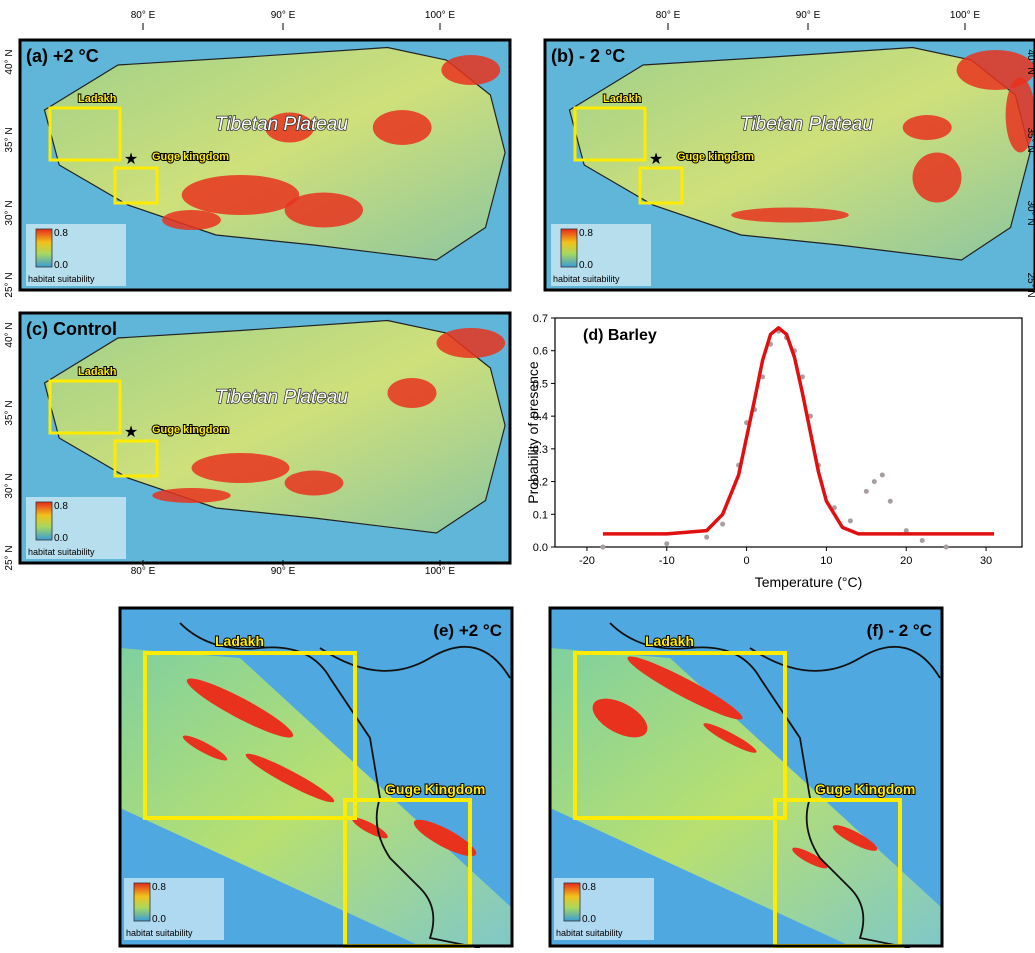 This screenshot has height=953, width=1035. I want to click on y-tick-label: 0.7, so click(540, 319).